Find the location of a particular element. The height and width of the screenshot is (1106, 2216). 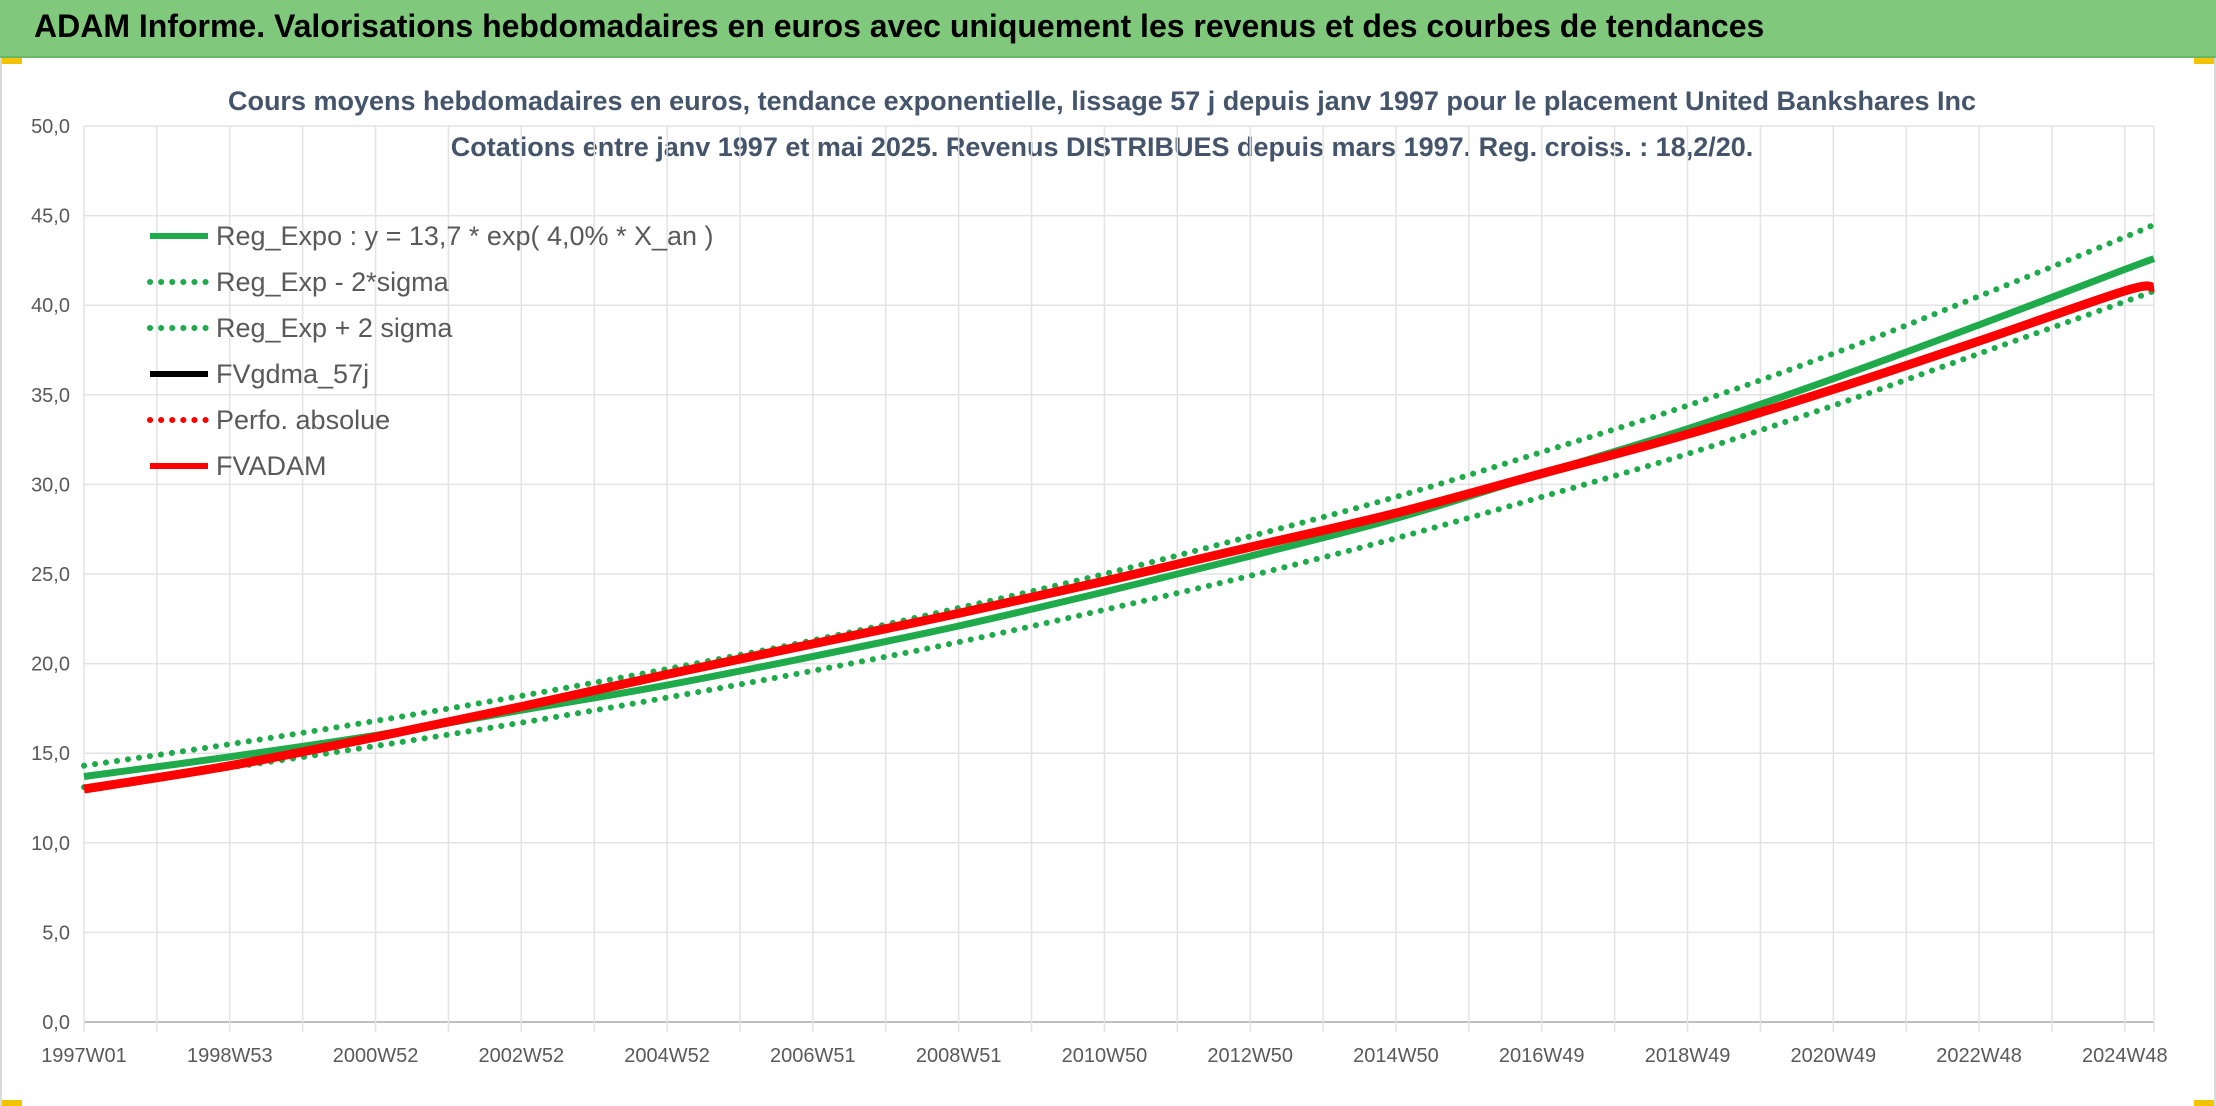

legend-label: Reg_Expo : y = 13,7 * exp( 4,0% * X_an ) is located at coordinates (465, 236).